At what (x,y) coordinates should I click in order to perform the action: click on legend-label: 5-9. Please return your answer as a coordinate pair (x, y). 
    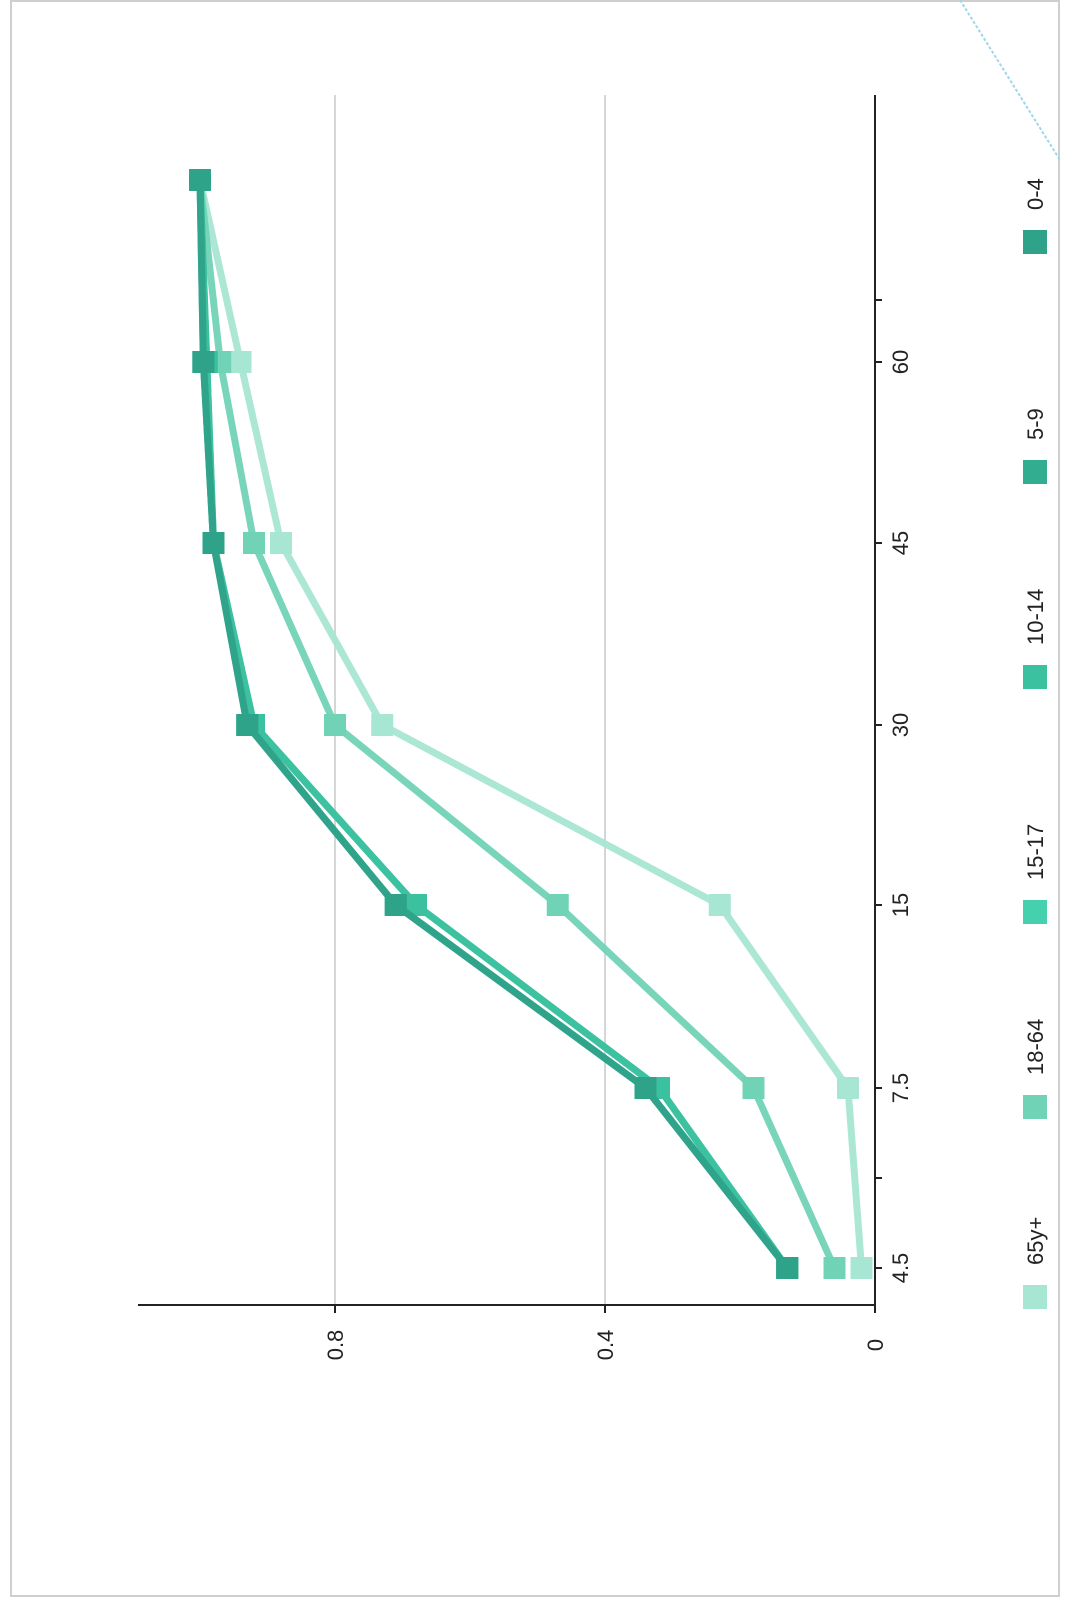
    Looking at the image, I should click on (1035, 424).